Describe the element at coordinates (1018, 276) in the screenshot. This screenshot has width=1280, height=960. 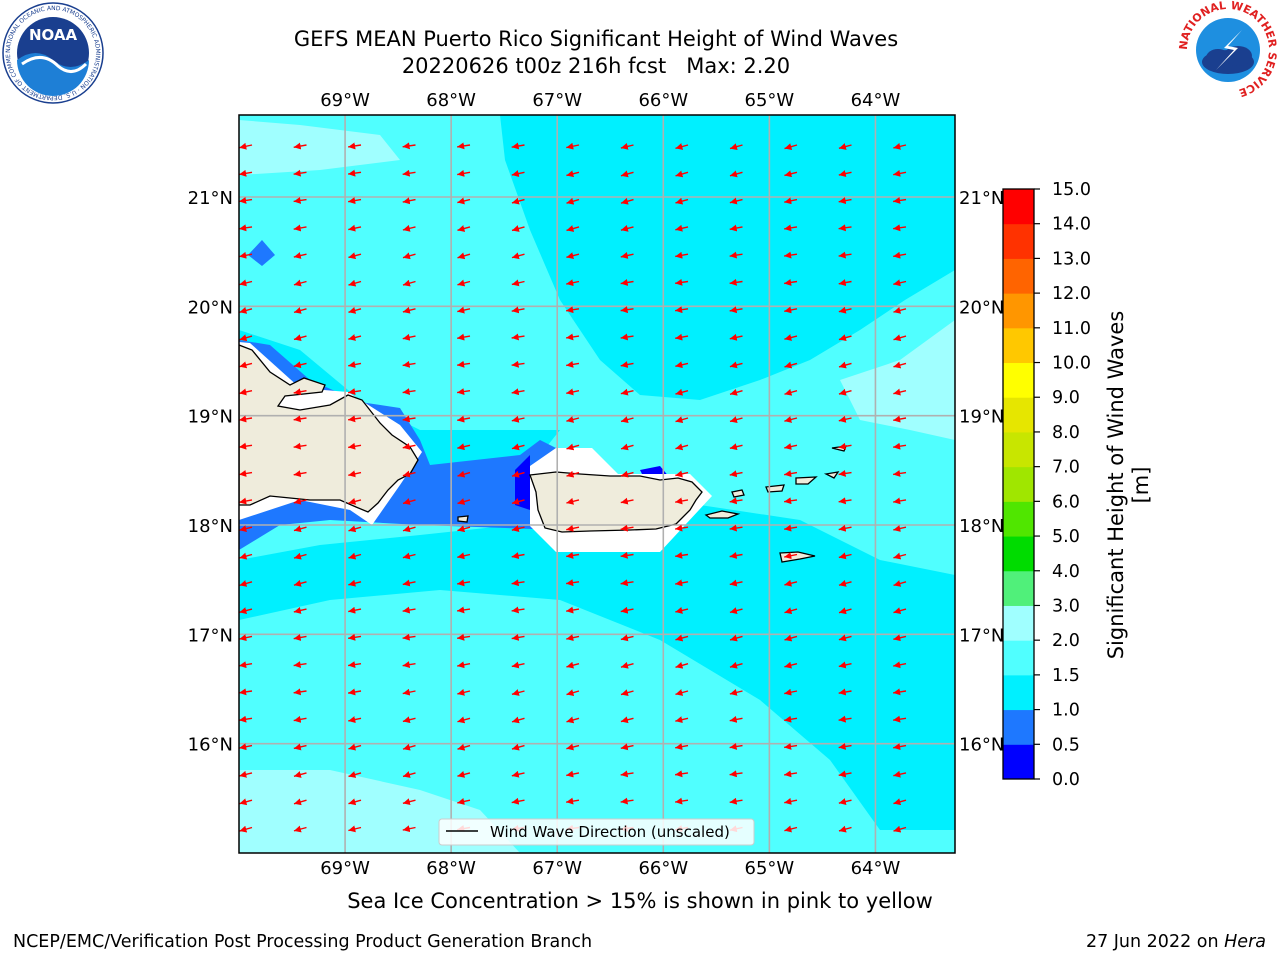
I see `colorbar-swatch` at that location.